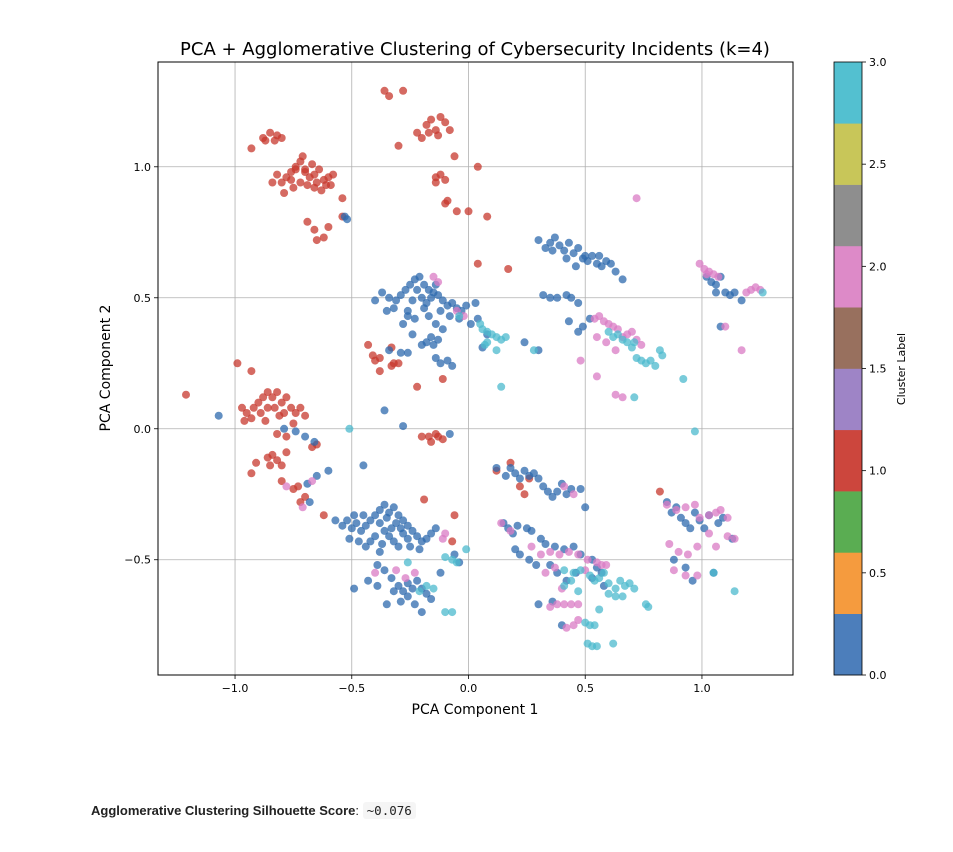 This screenshot has width=953, height=852. I want to click on colorbar-tick-label: 0.5, so click(878, 573).